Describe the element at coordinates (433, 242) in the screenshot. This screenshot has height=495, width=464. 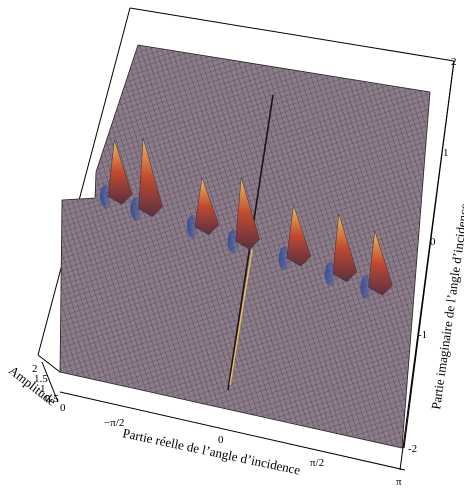
I see `y-tick-label: 0` at that location.